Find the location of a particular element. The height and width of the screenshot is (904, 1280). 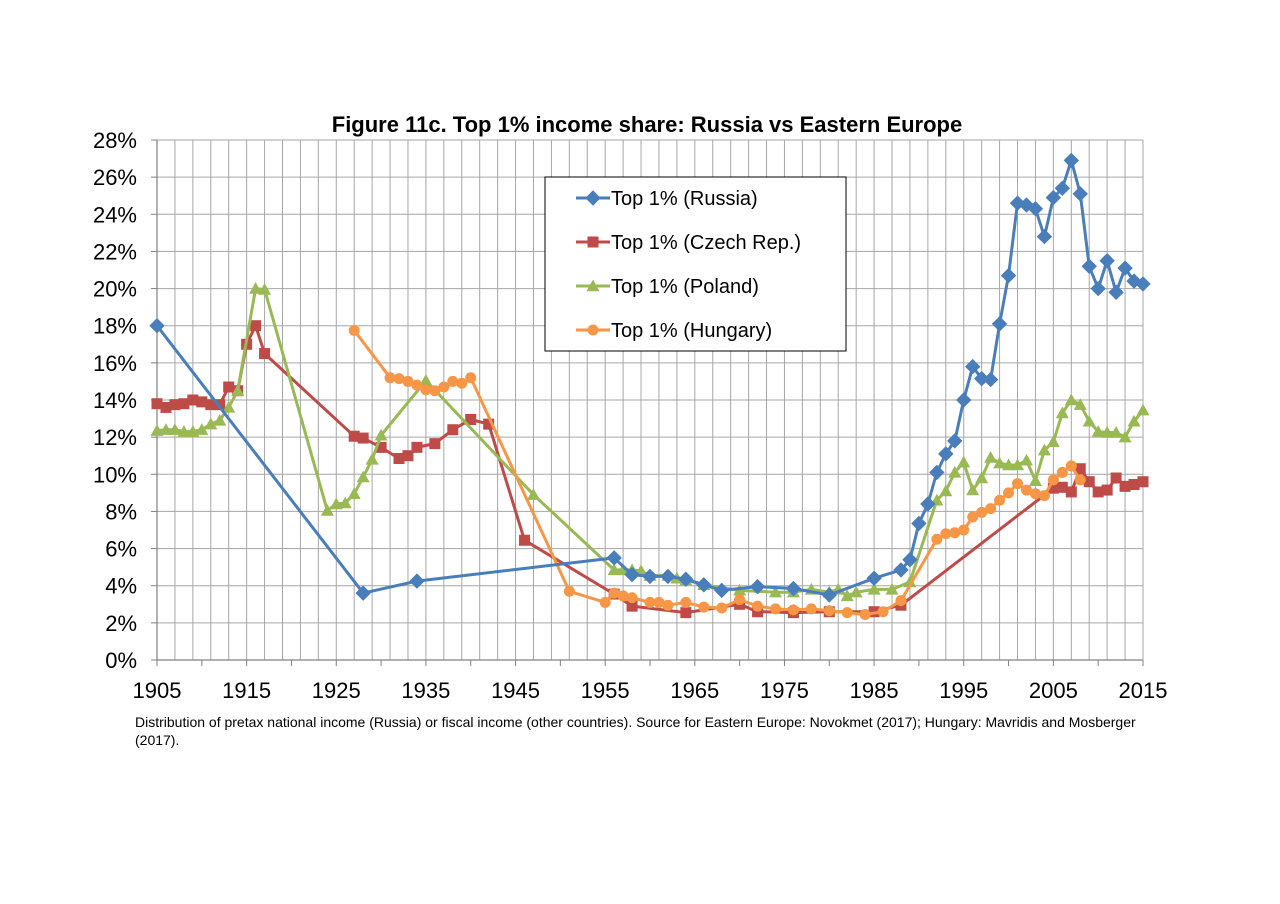

x-tick-label: 1915 is located at coordinates (246, 690).